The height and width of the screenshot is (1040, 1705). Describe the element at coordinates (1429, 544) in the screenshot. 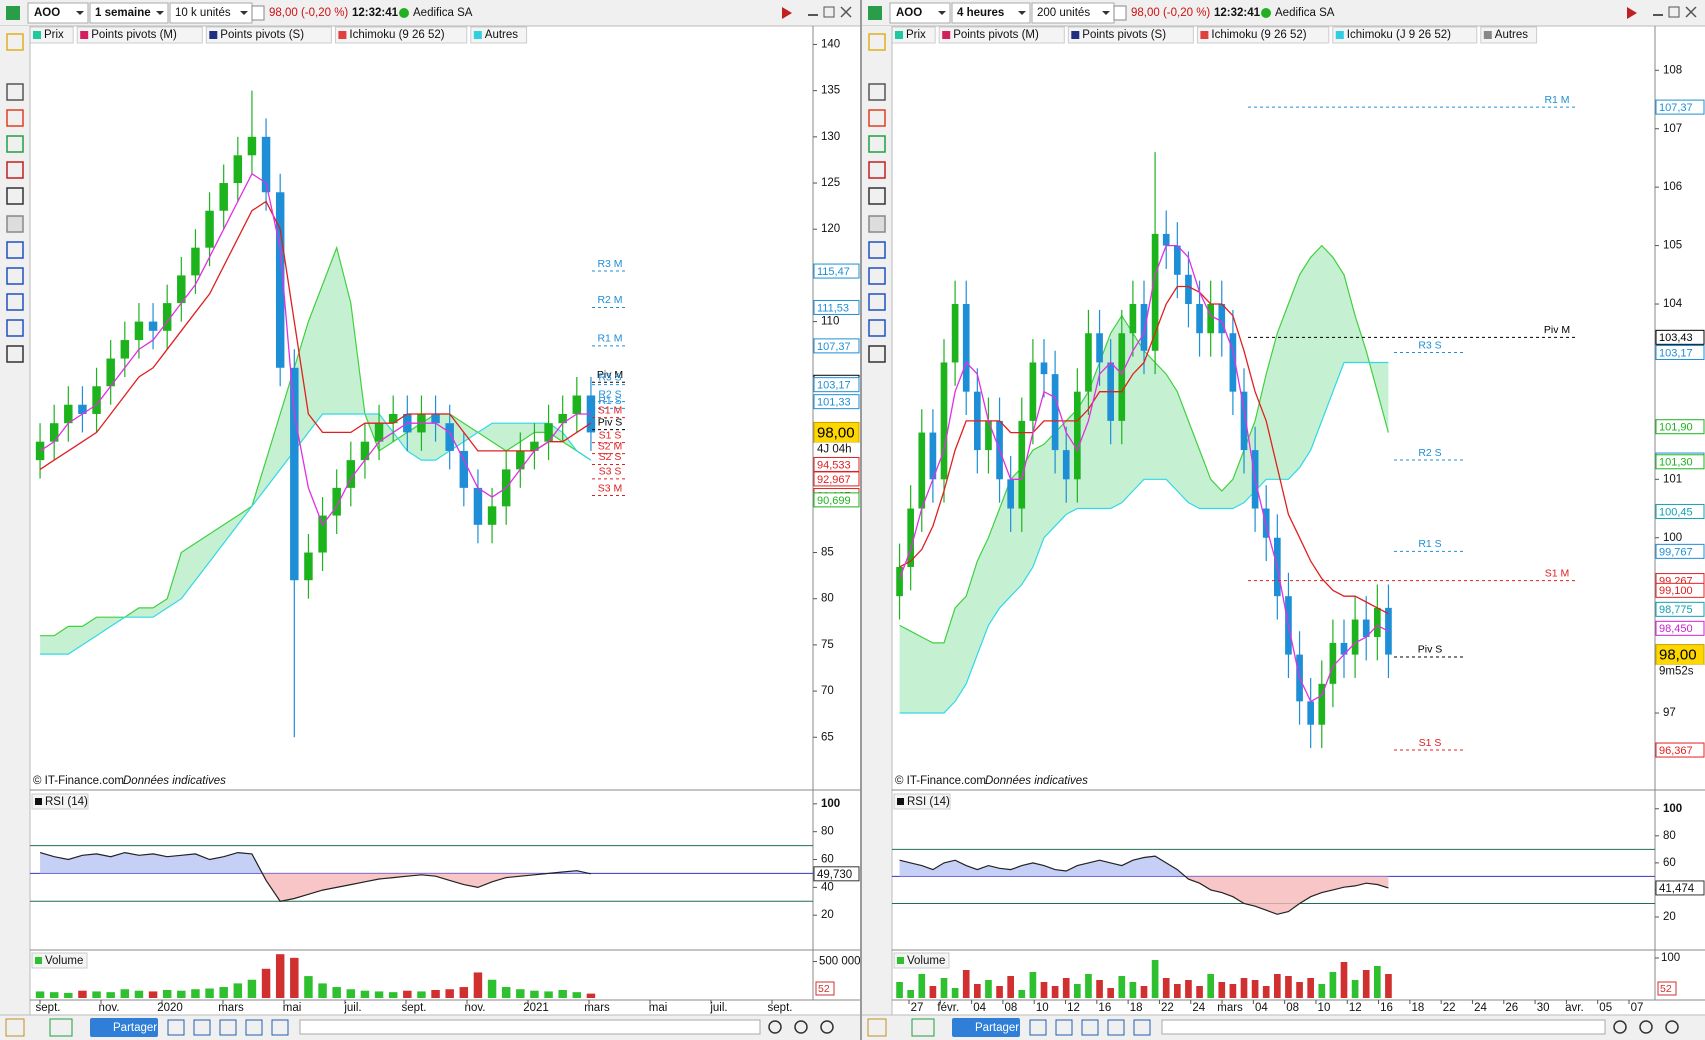

I see `pivot-label: R1 S` at that location.